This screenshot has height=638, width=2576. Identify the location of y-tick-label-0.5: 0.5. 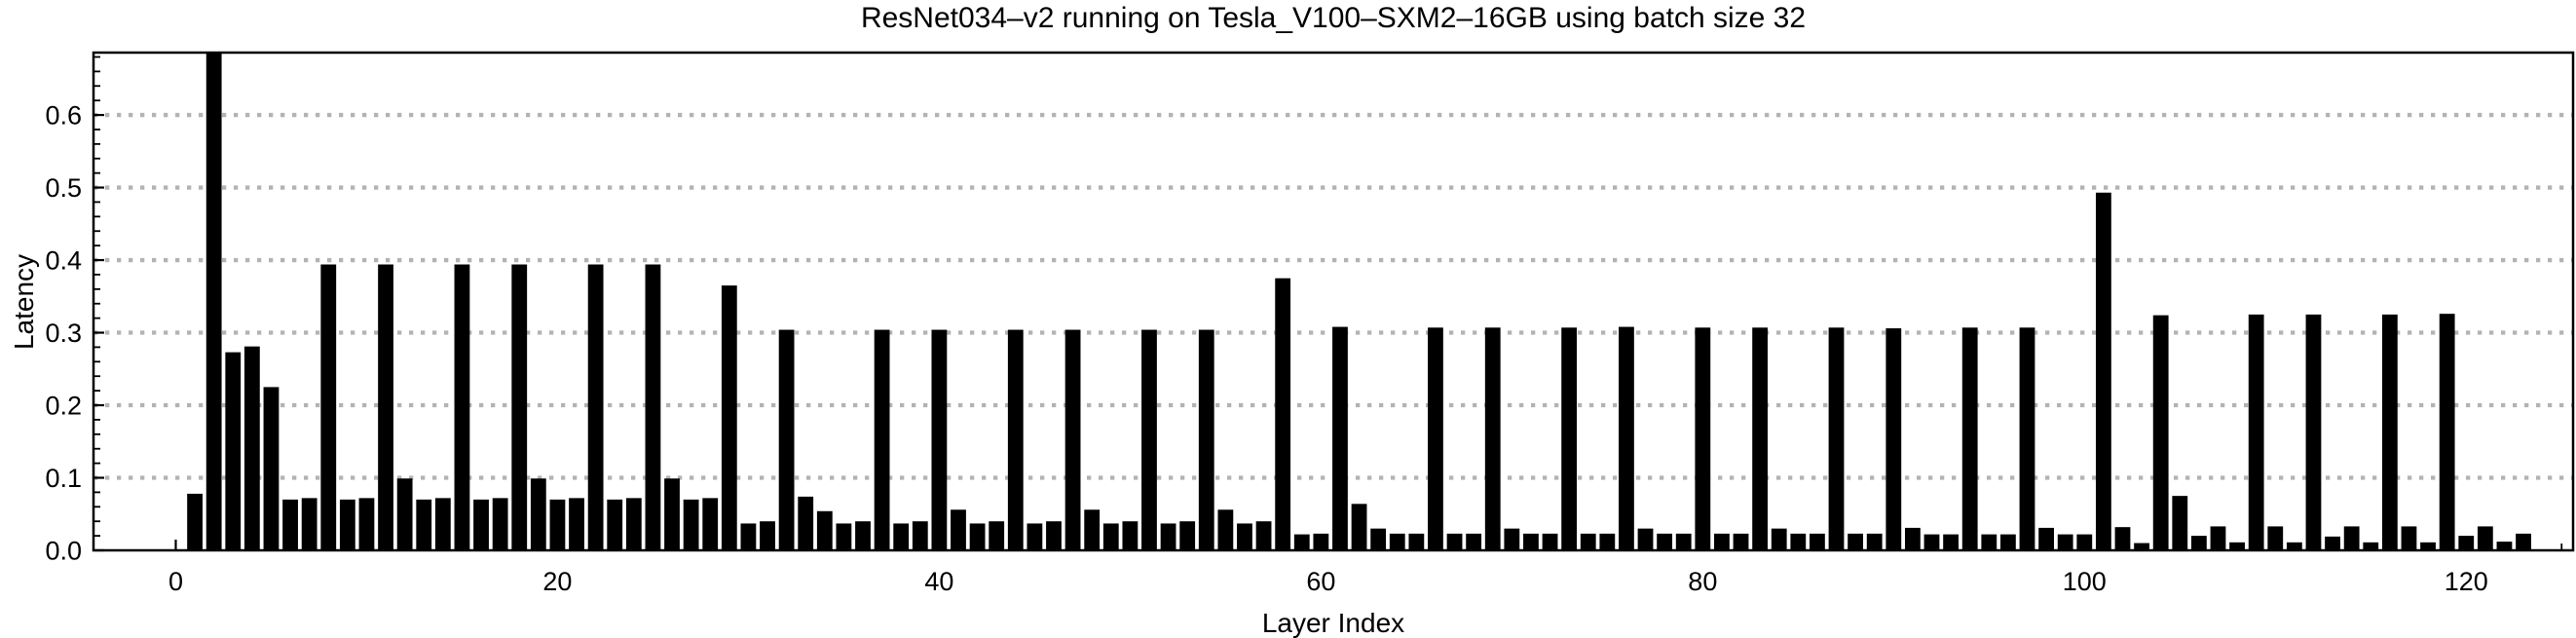
(63, 188).